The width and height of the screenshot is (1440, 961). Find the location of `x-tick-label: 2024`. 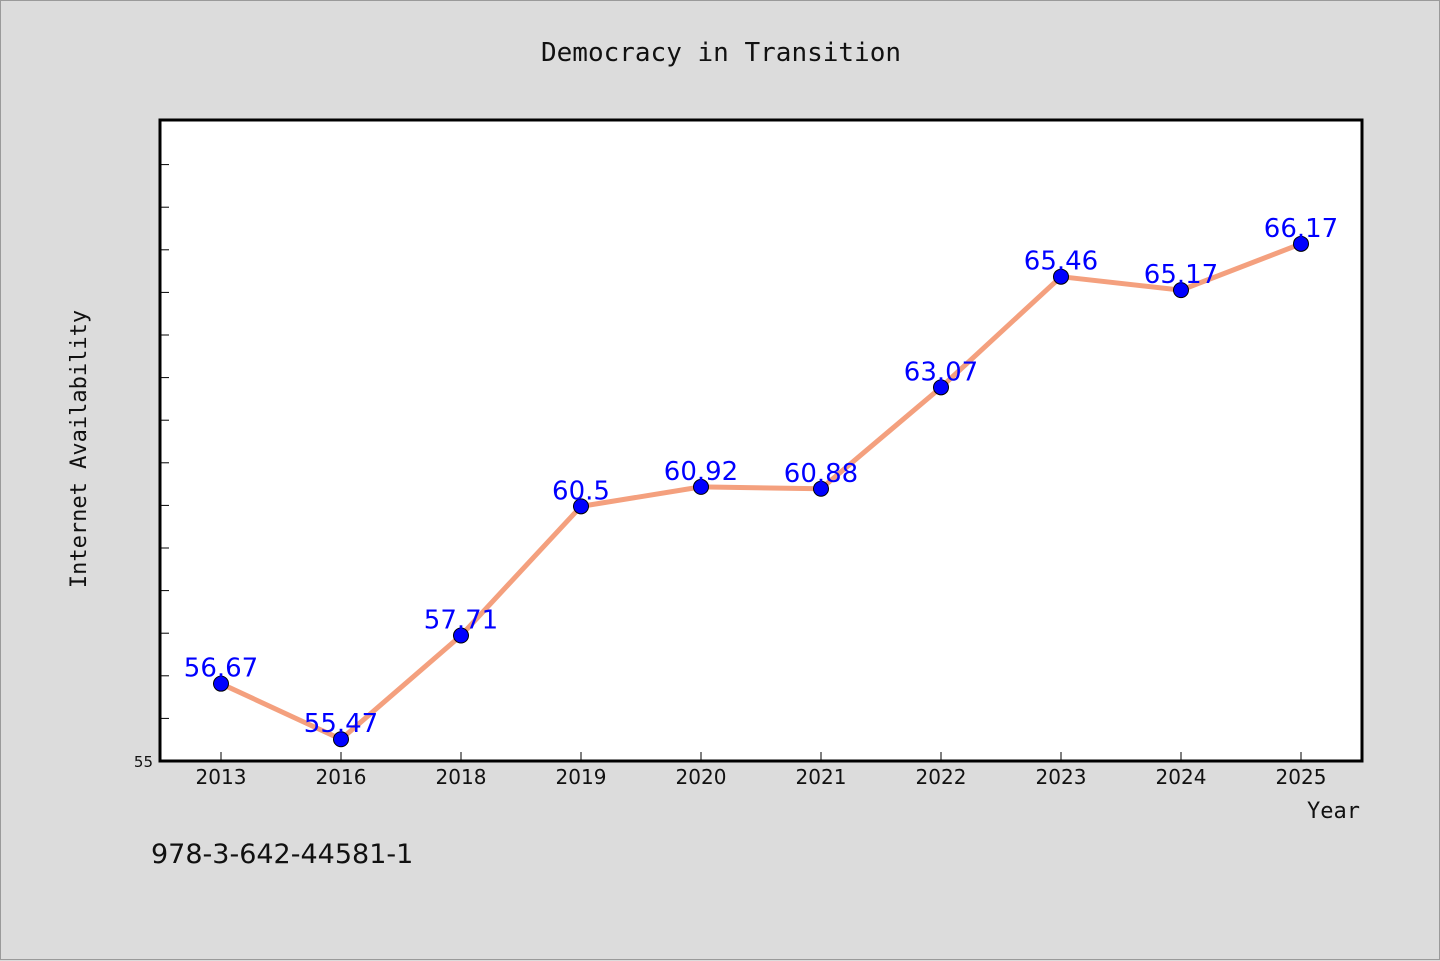

x-tick-label: 2024 is located at coordinates (1181, 777).